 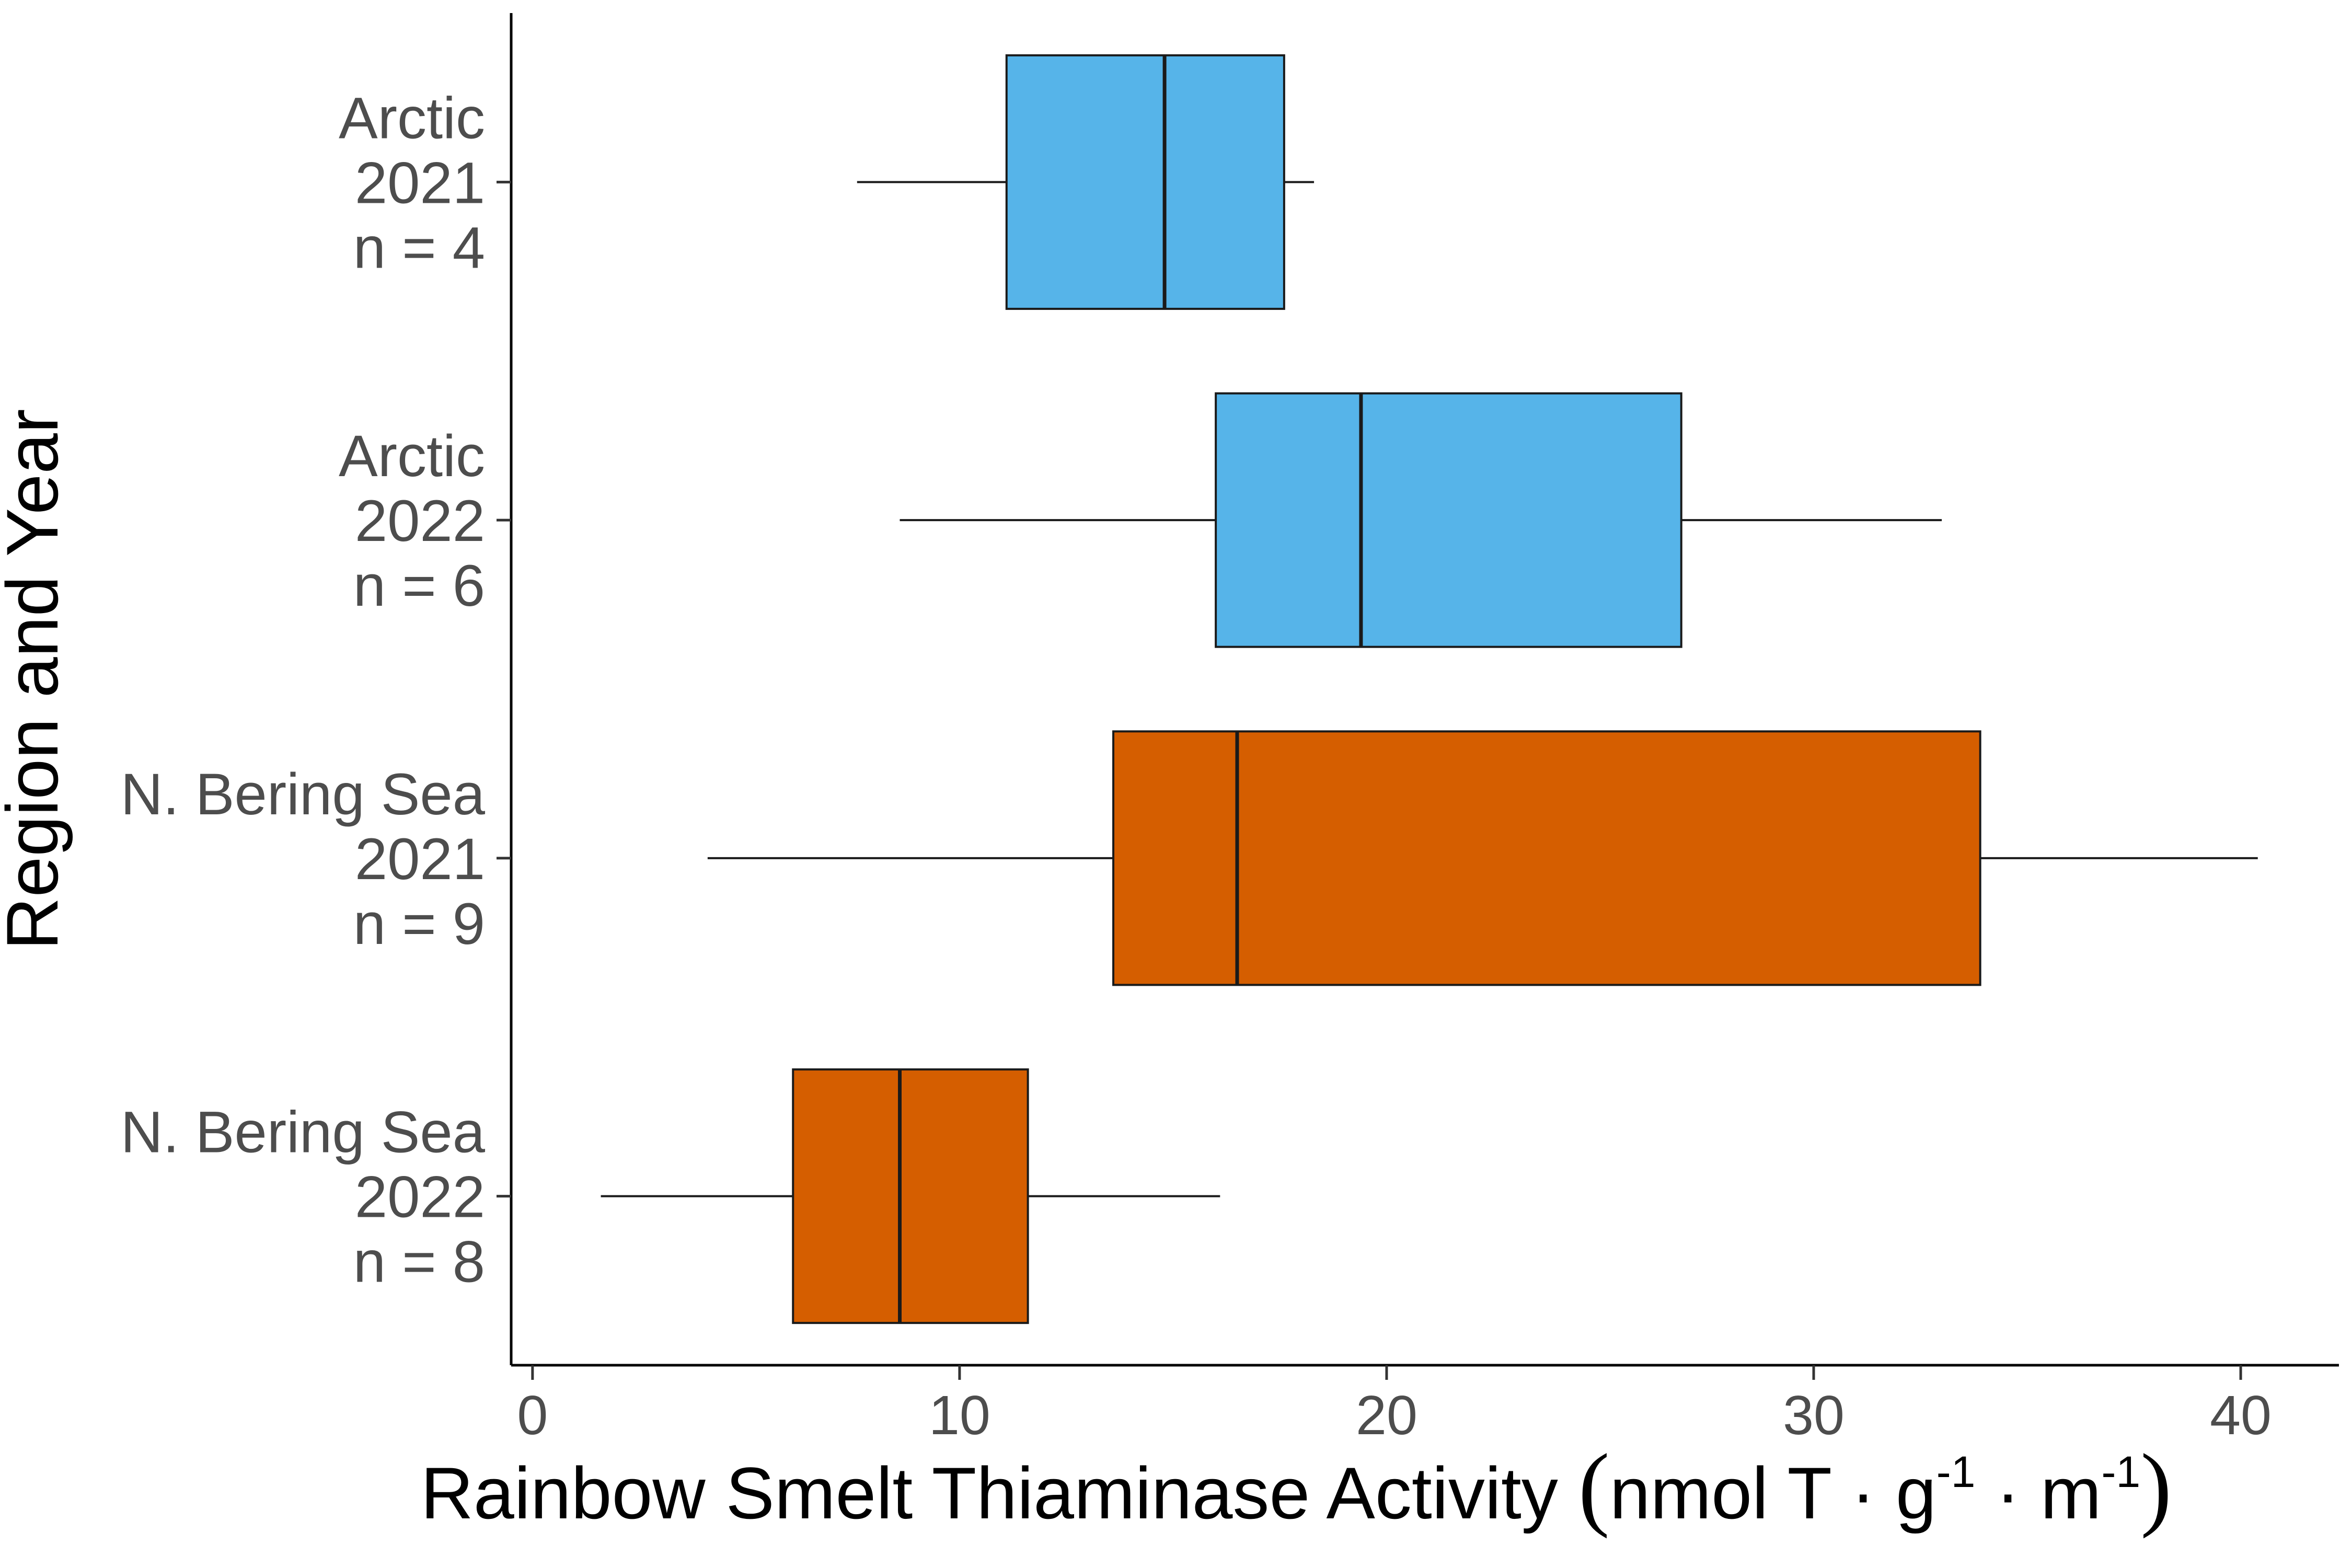 I want to click on x-tick-label-2: 20, so click(x=1386, y=1415).